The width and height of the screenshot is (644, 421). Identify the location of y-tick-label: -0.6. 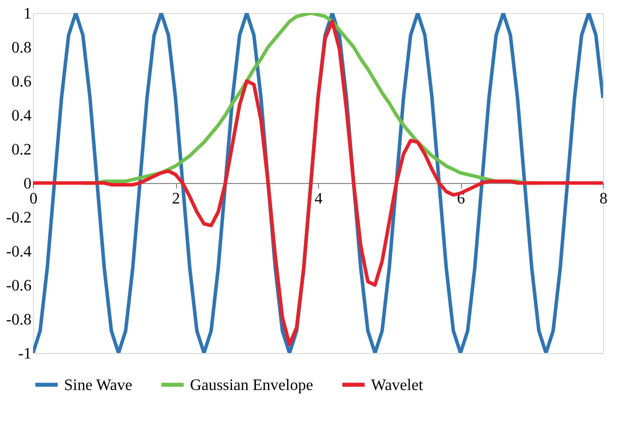
(19, 286).